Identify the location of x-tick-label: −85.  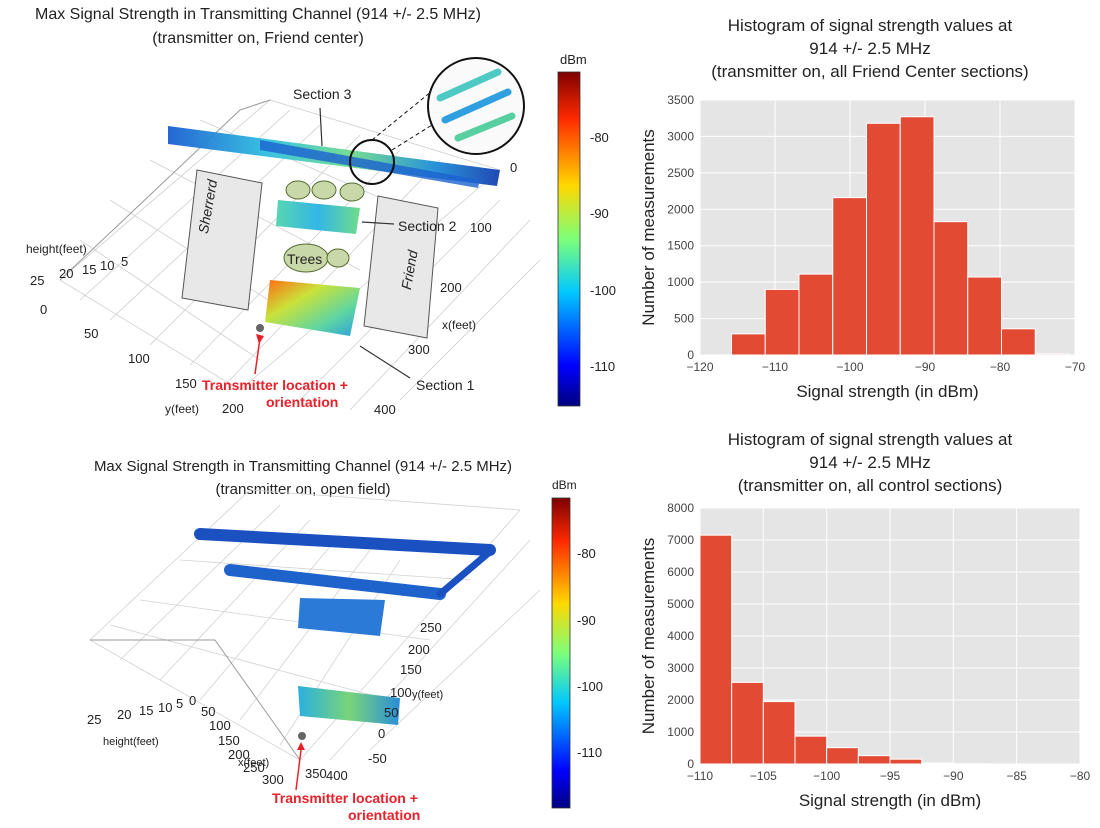
(1016, 776).